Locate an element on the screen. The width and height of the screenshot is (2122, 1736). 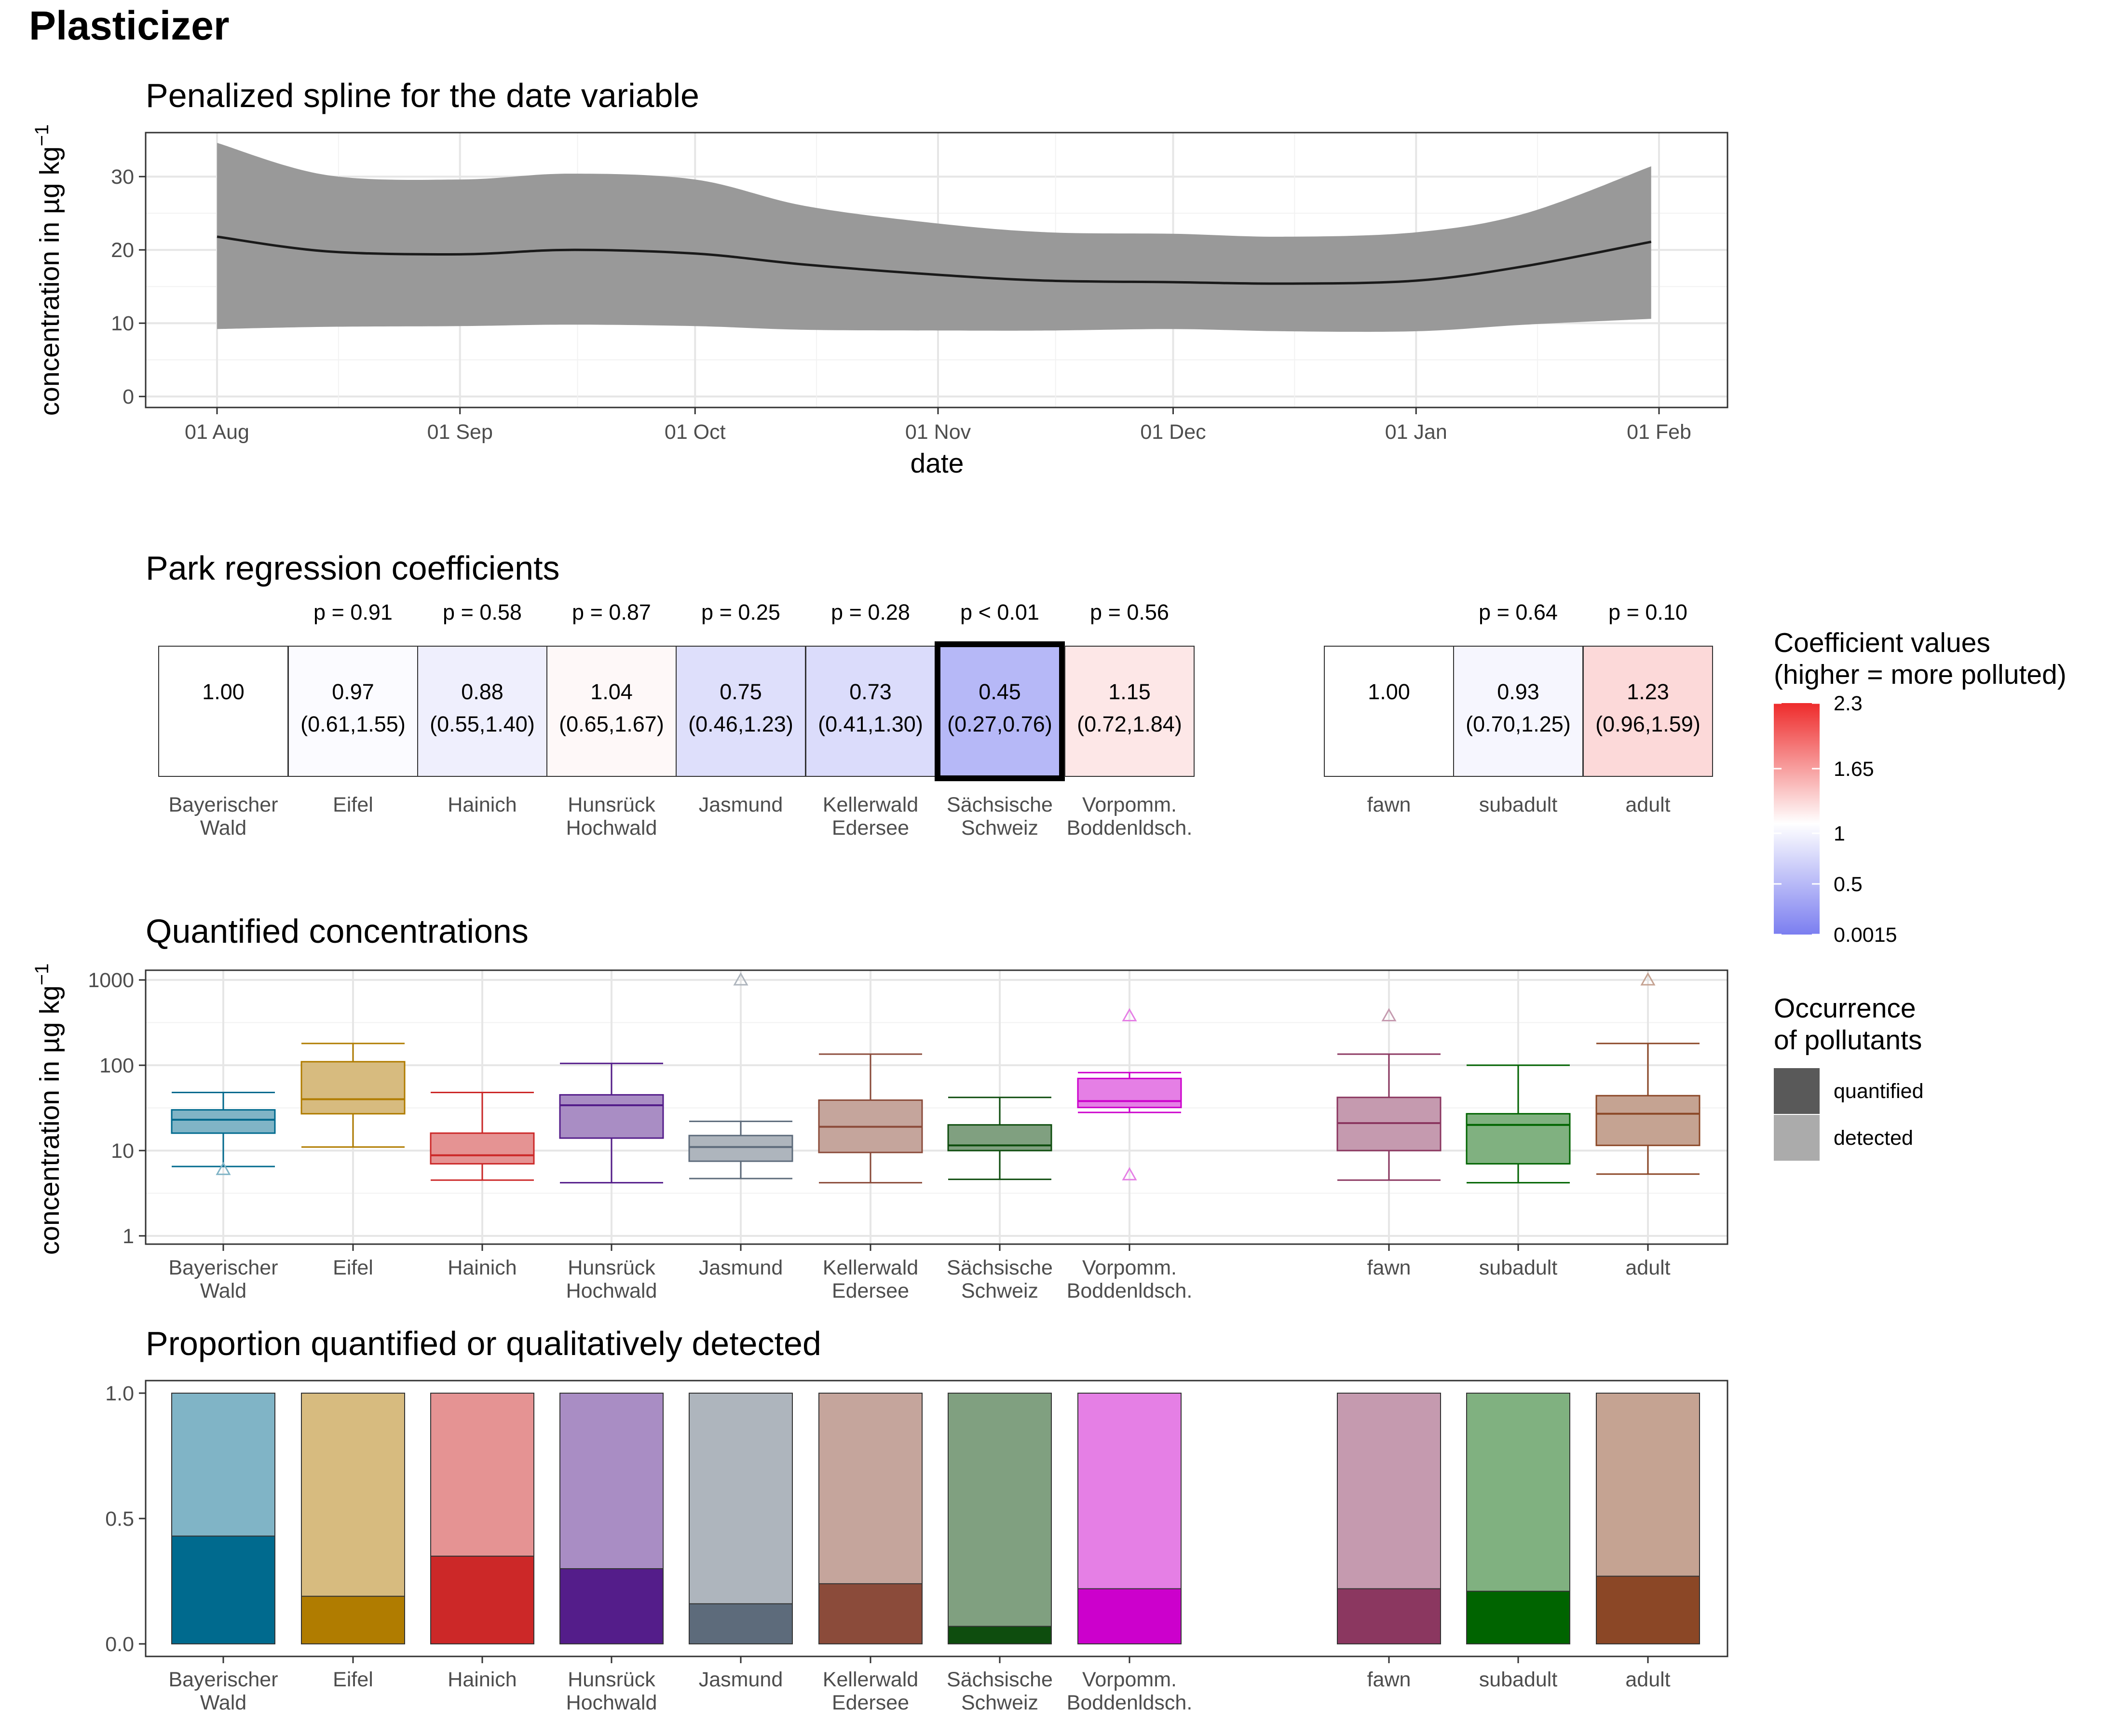
coefficient-value: 1.04 is located at coordinates (612, 692).